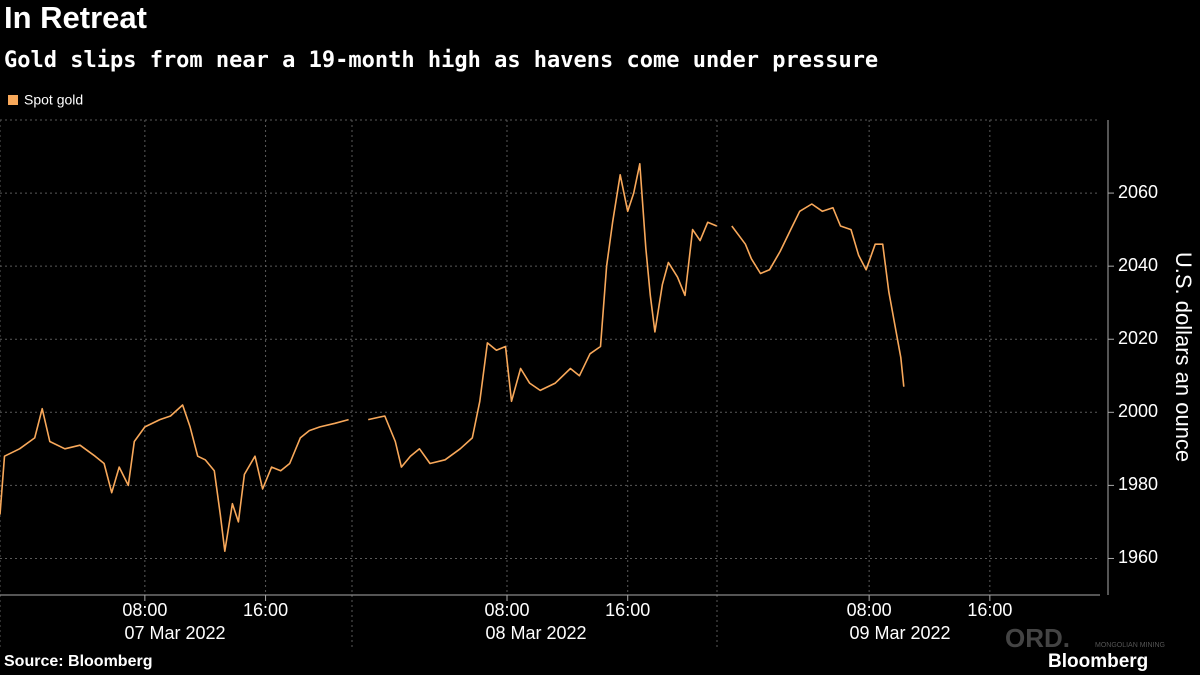 The height and width of the screenshot is (675, 1200). I want to click on x-group-label: 09 Mar 2022, so click(899, 633).